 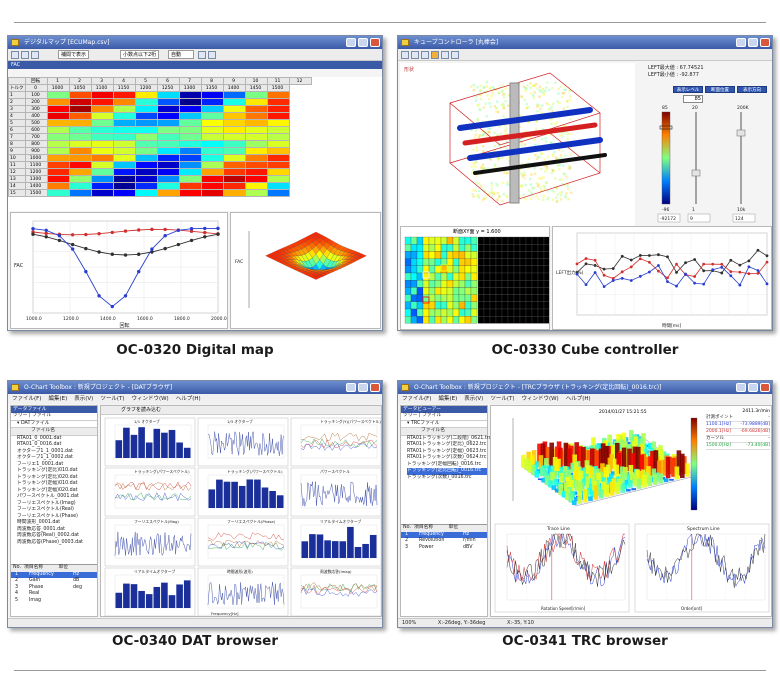 I want to click on file-item: トラッキング(次数)_0016.trc, so click(x=439, y=477).